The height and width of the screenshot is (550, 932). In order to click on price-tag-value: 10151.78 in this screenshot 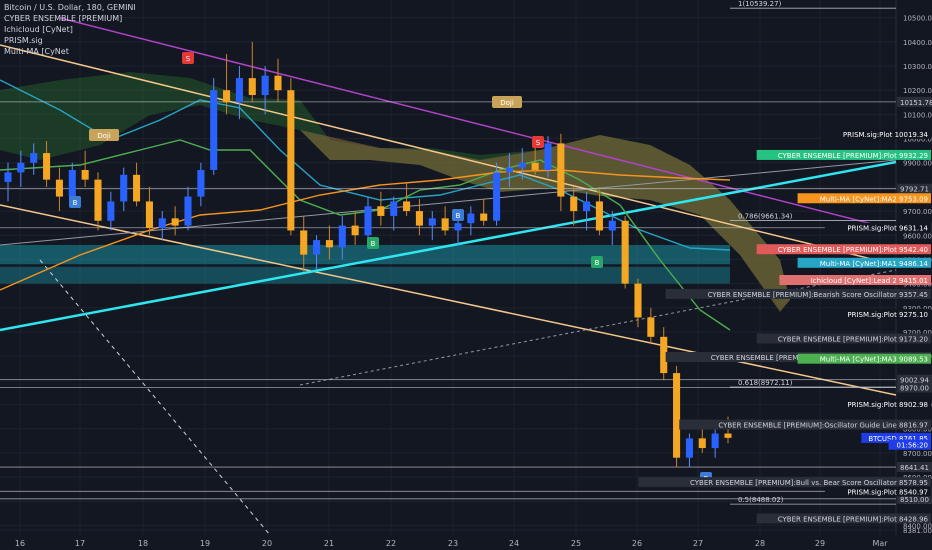, I will do `click(916, 103)`.